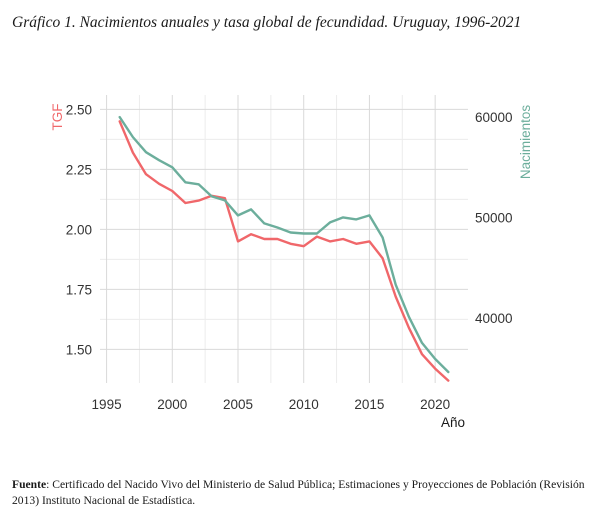 This screenshot has height=514, width=604. I want to click on right-tick-label: 60000, so click(494, 117).